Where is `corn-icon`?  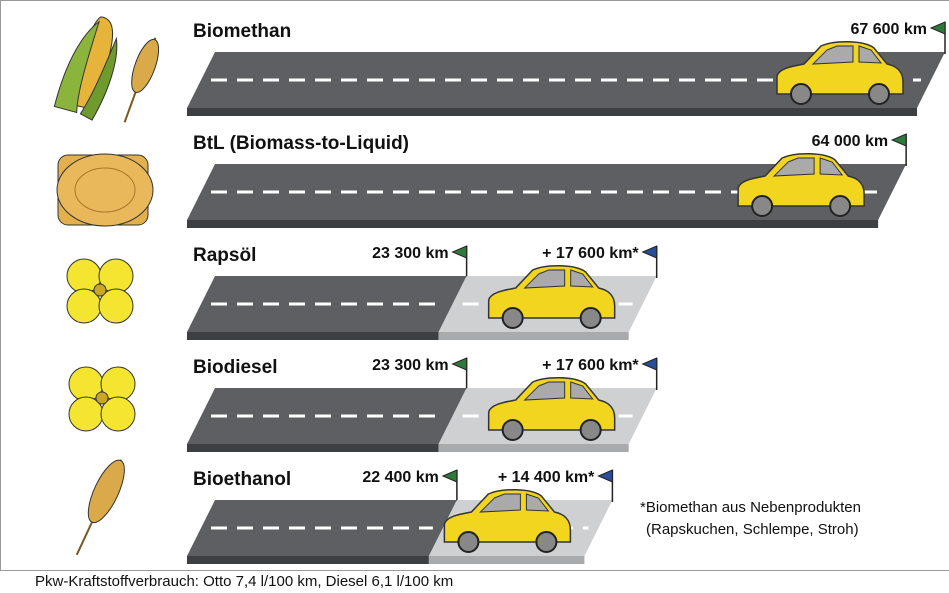 corn-icon is located at coordinates (85, 68).